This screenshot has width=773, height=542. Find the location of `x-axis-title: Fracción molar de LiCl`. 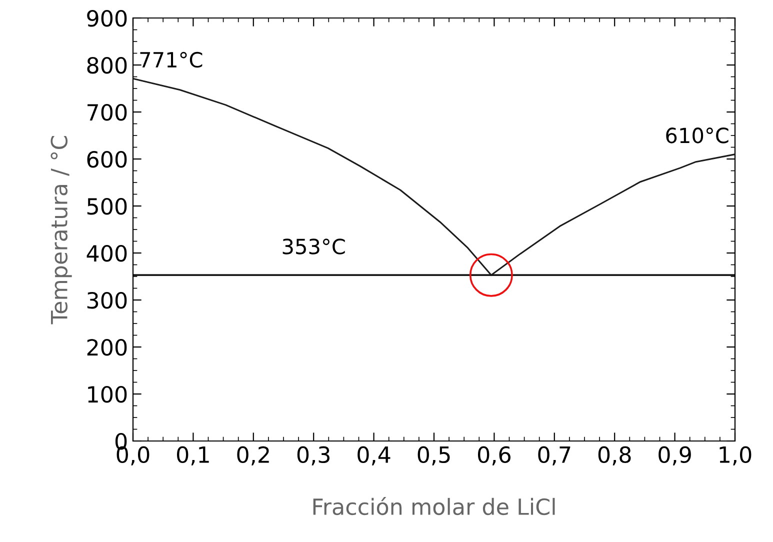

x-axis-title: Fracción molar de LiCl is located at coordinates (434, 506).